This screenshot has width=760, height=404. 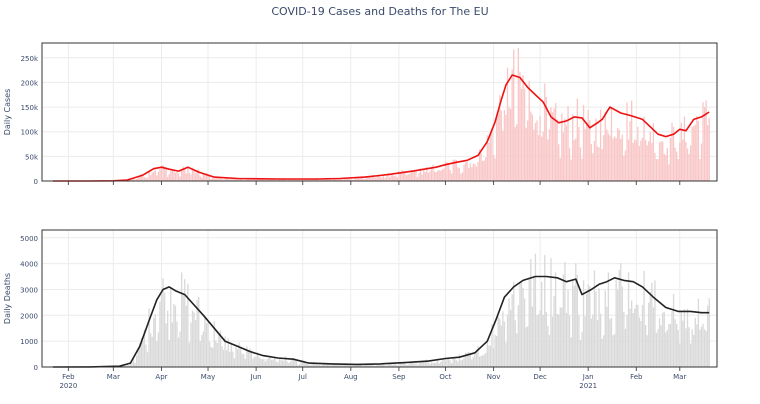 What do you see at coordinates (256, 377) in the screenshot?
I see `x-tick-label: Jun` at bounding box center [256, 377].